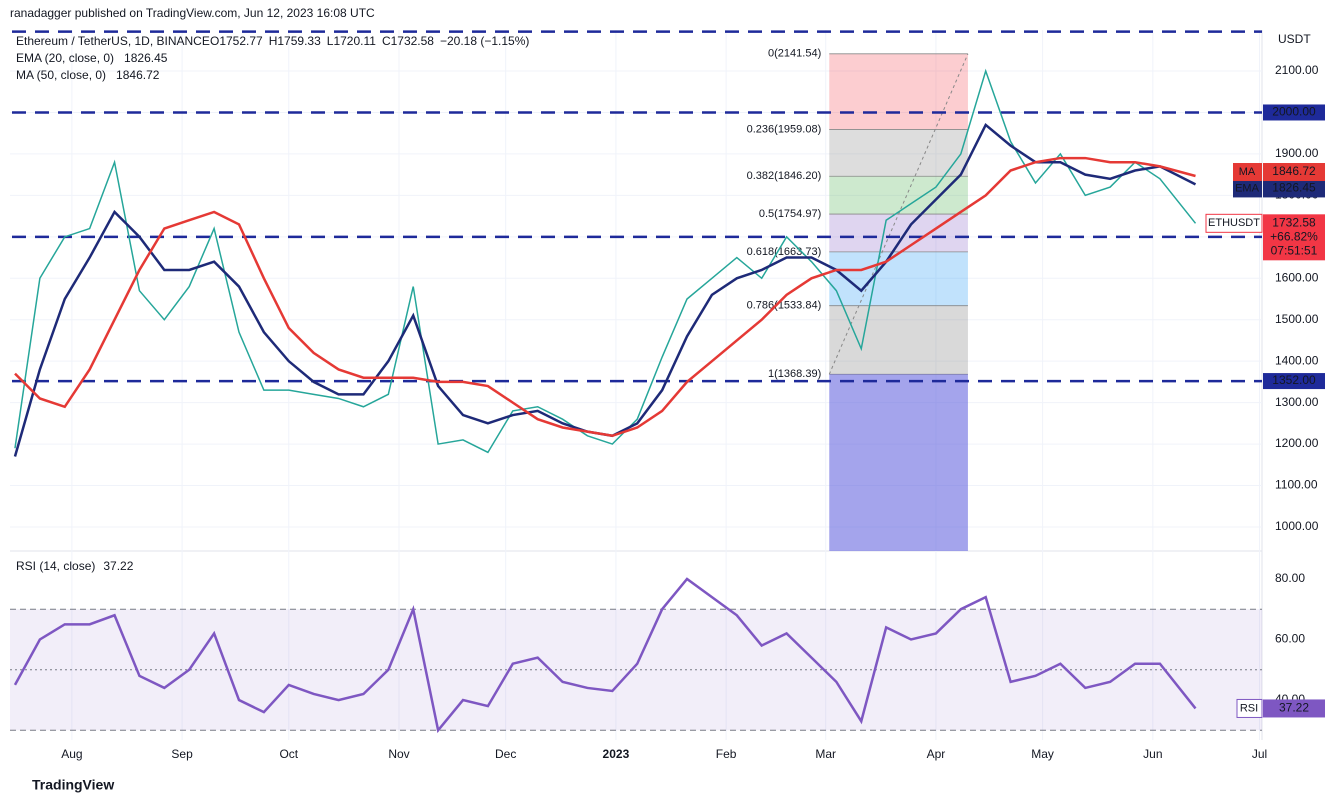 The height and width of the screenshot is (808, 1341). I want to click on x-tick-label: Sep, so click(182, 754).